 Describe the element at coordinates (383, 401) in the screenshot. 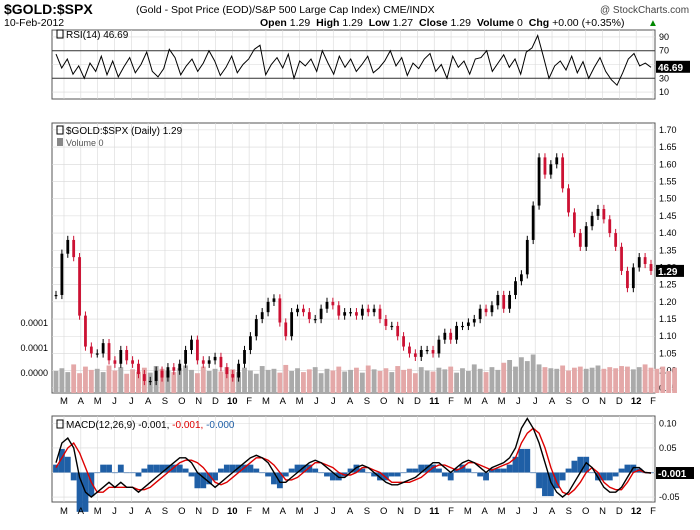

I see `x-axis-label: O` at that location.